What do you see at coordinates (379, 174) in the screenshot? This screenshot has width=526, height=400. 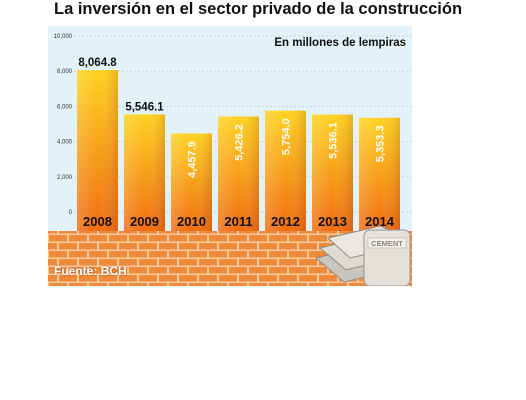 I see `bar-shade-2014` at bounding box center [379, 174].